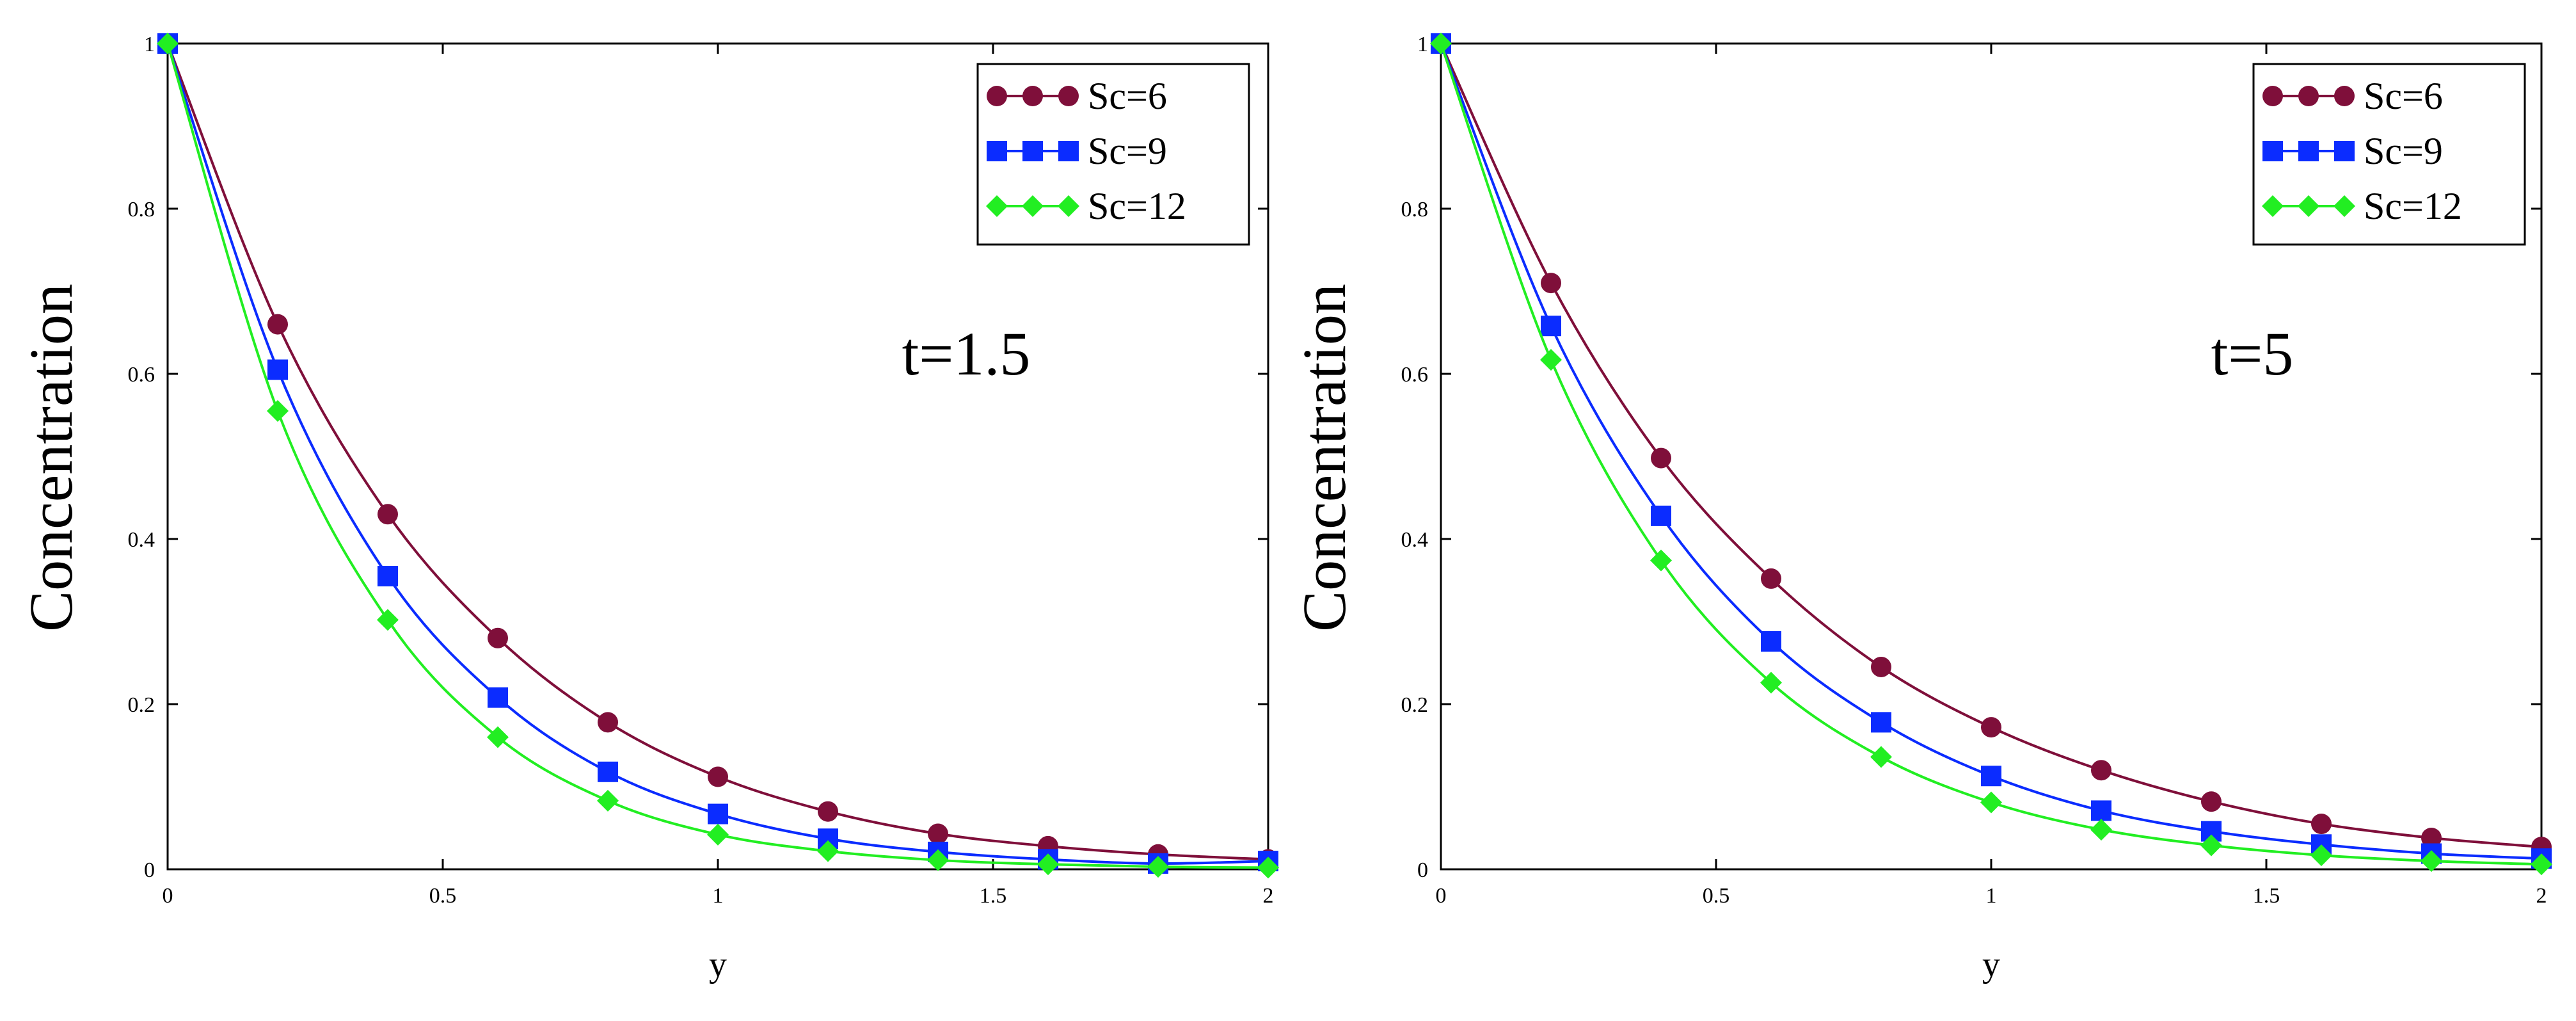 The width and height of the screenshot is (2576, 1021). I want to click on time-annotation: t=5, so click(2252, 353).